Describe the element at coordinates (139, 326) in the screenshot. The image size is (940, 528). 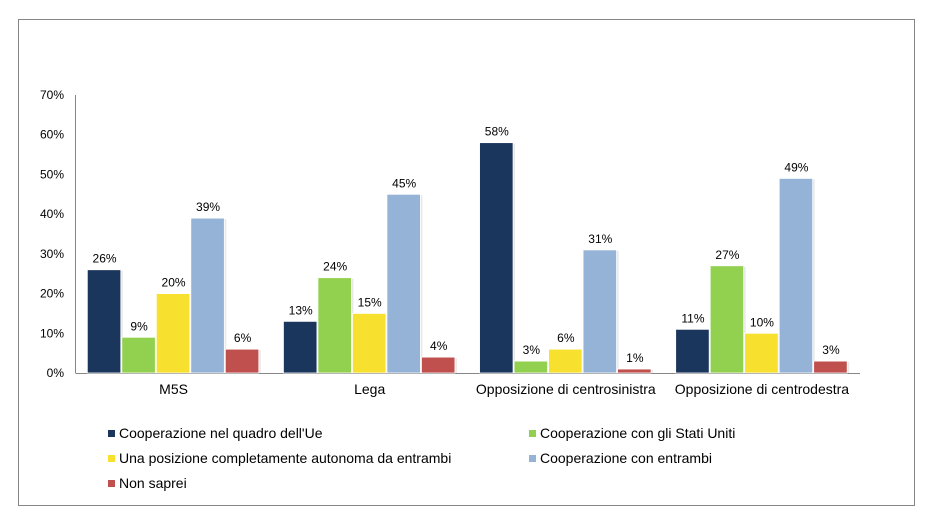
I see `data-label: 9%` at that location.